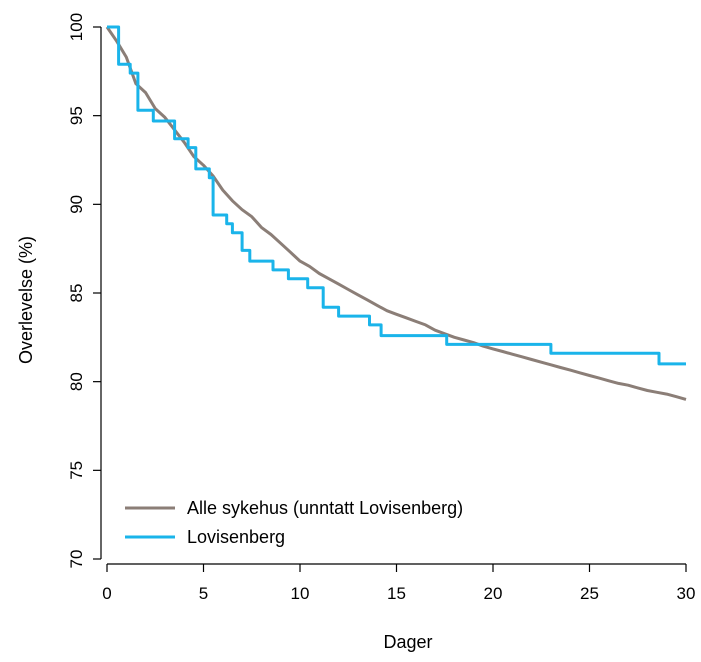 Image resolution: width=701 pixels, height=662 pixels. Describe the element at coordinates (493, 593) in the screenshot. I see `x-tick-label: 20` at that location.